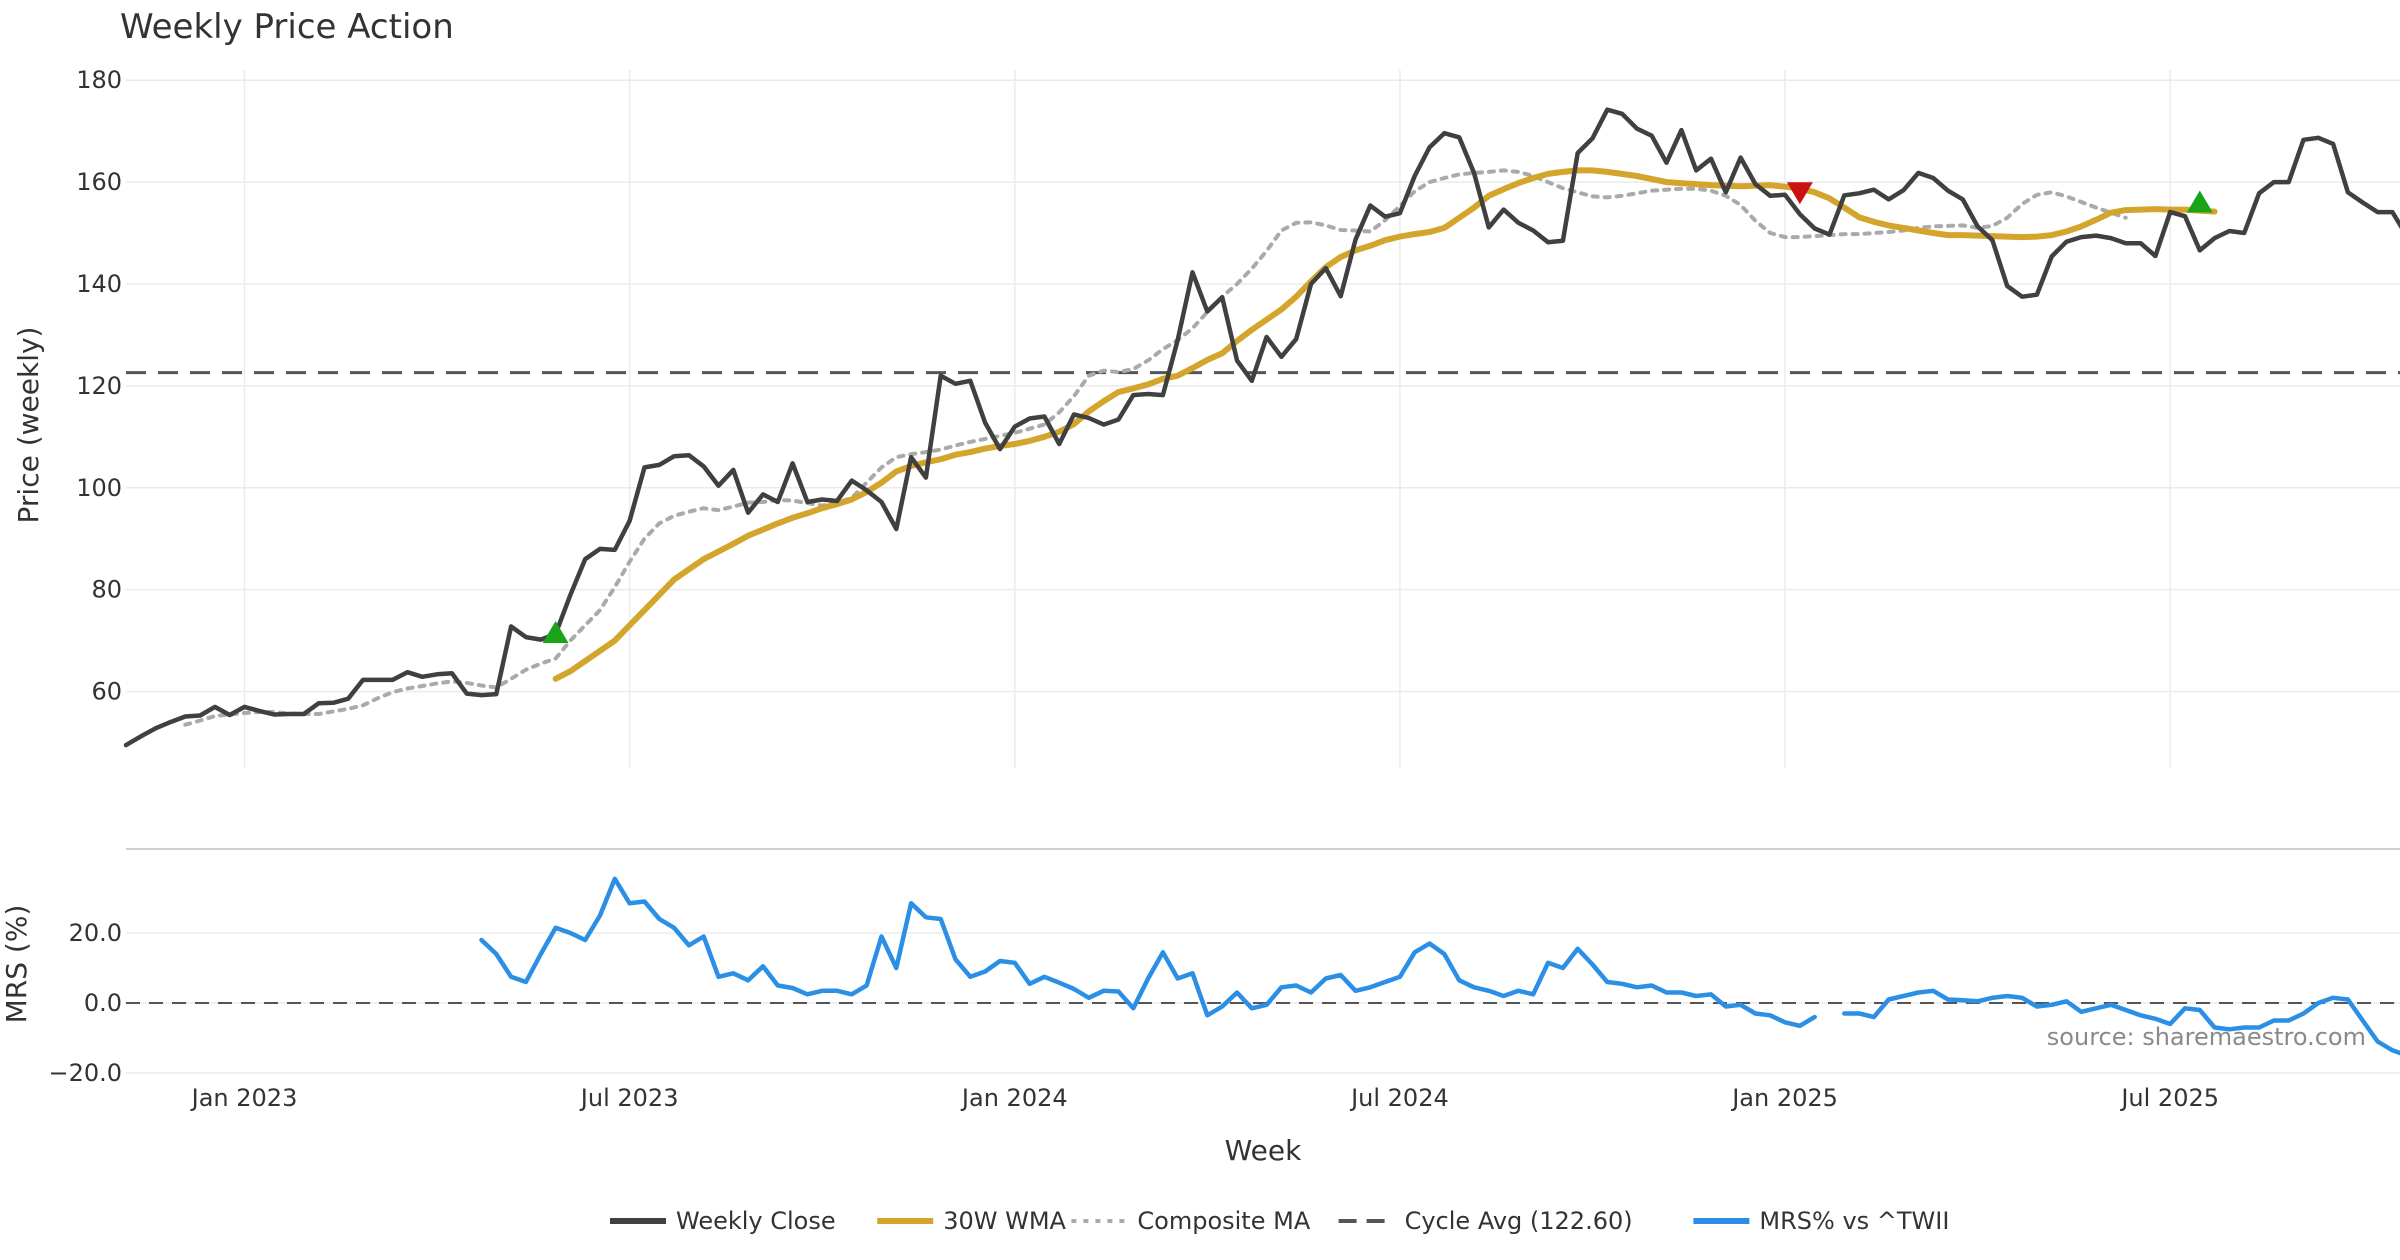 This screenshot has width=2400, height=1260. Describe the element at coordinates (1263, 1150) in the screenshot. I see `x-axis-title: Week` at that location.